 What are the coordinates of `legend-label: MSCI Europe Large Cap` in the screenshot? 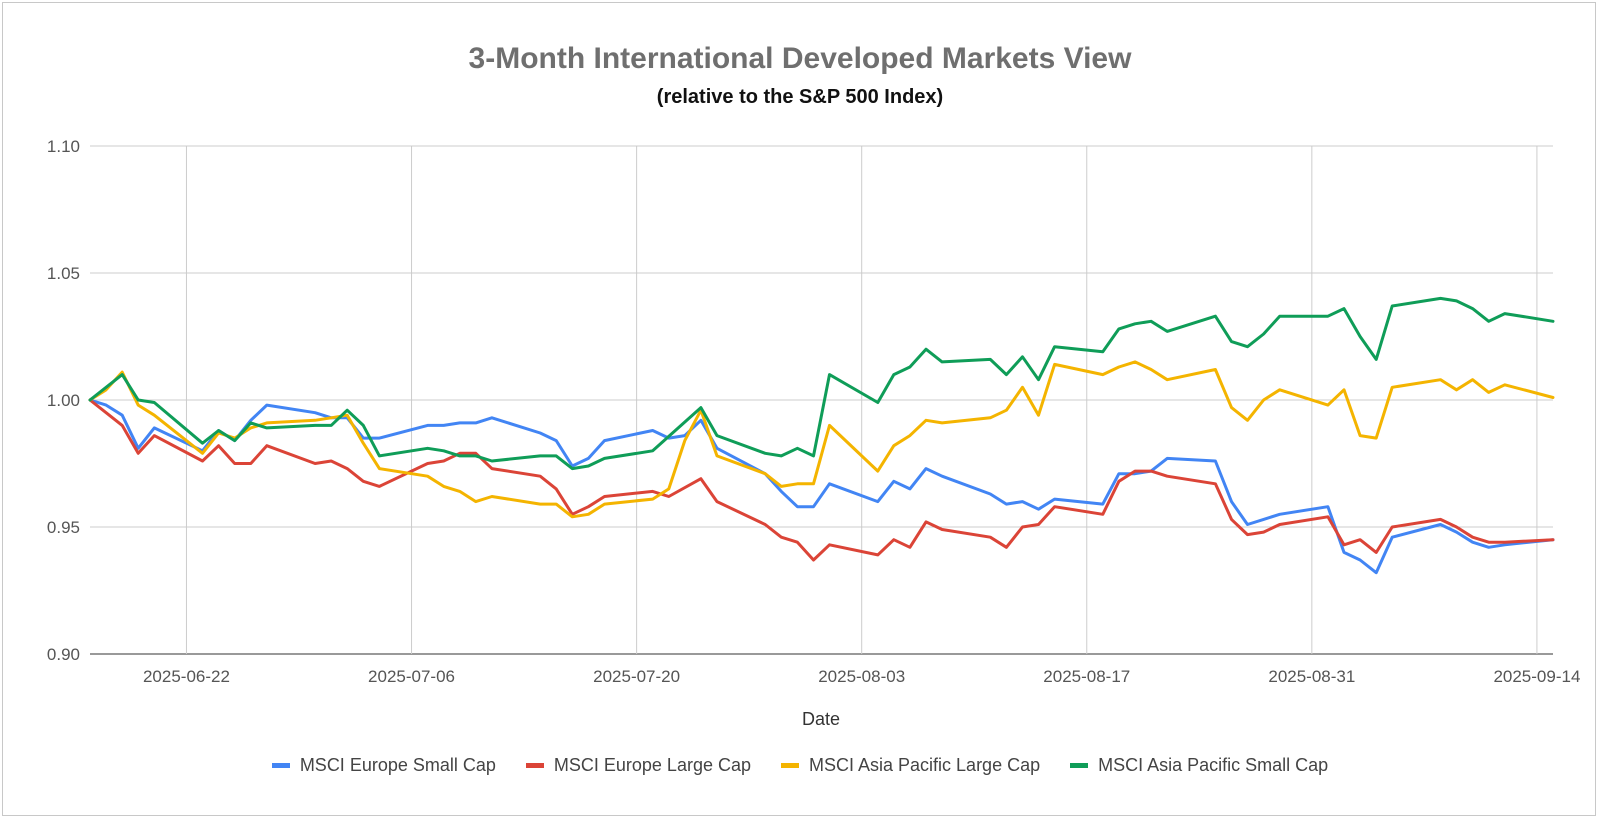 It's located at (652, 765).